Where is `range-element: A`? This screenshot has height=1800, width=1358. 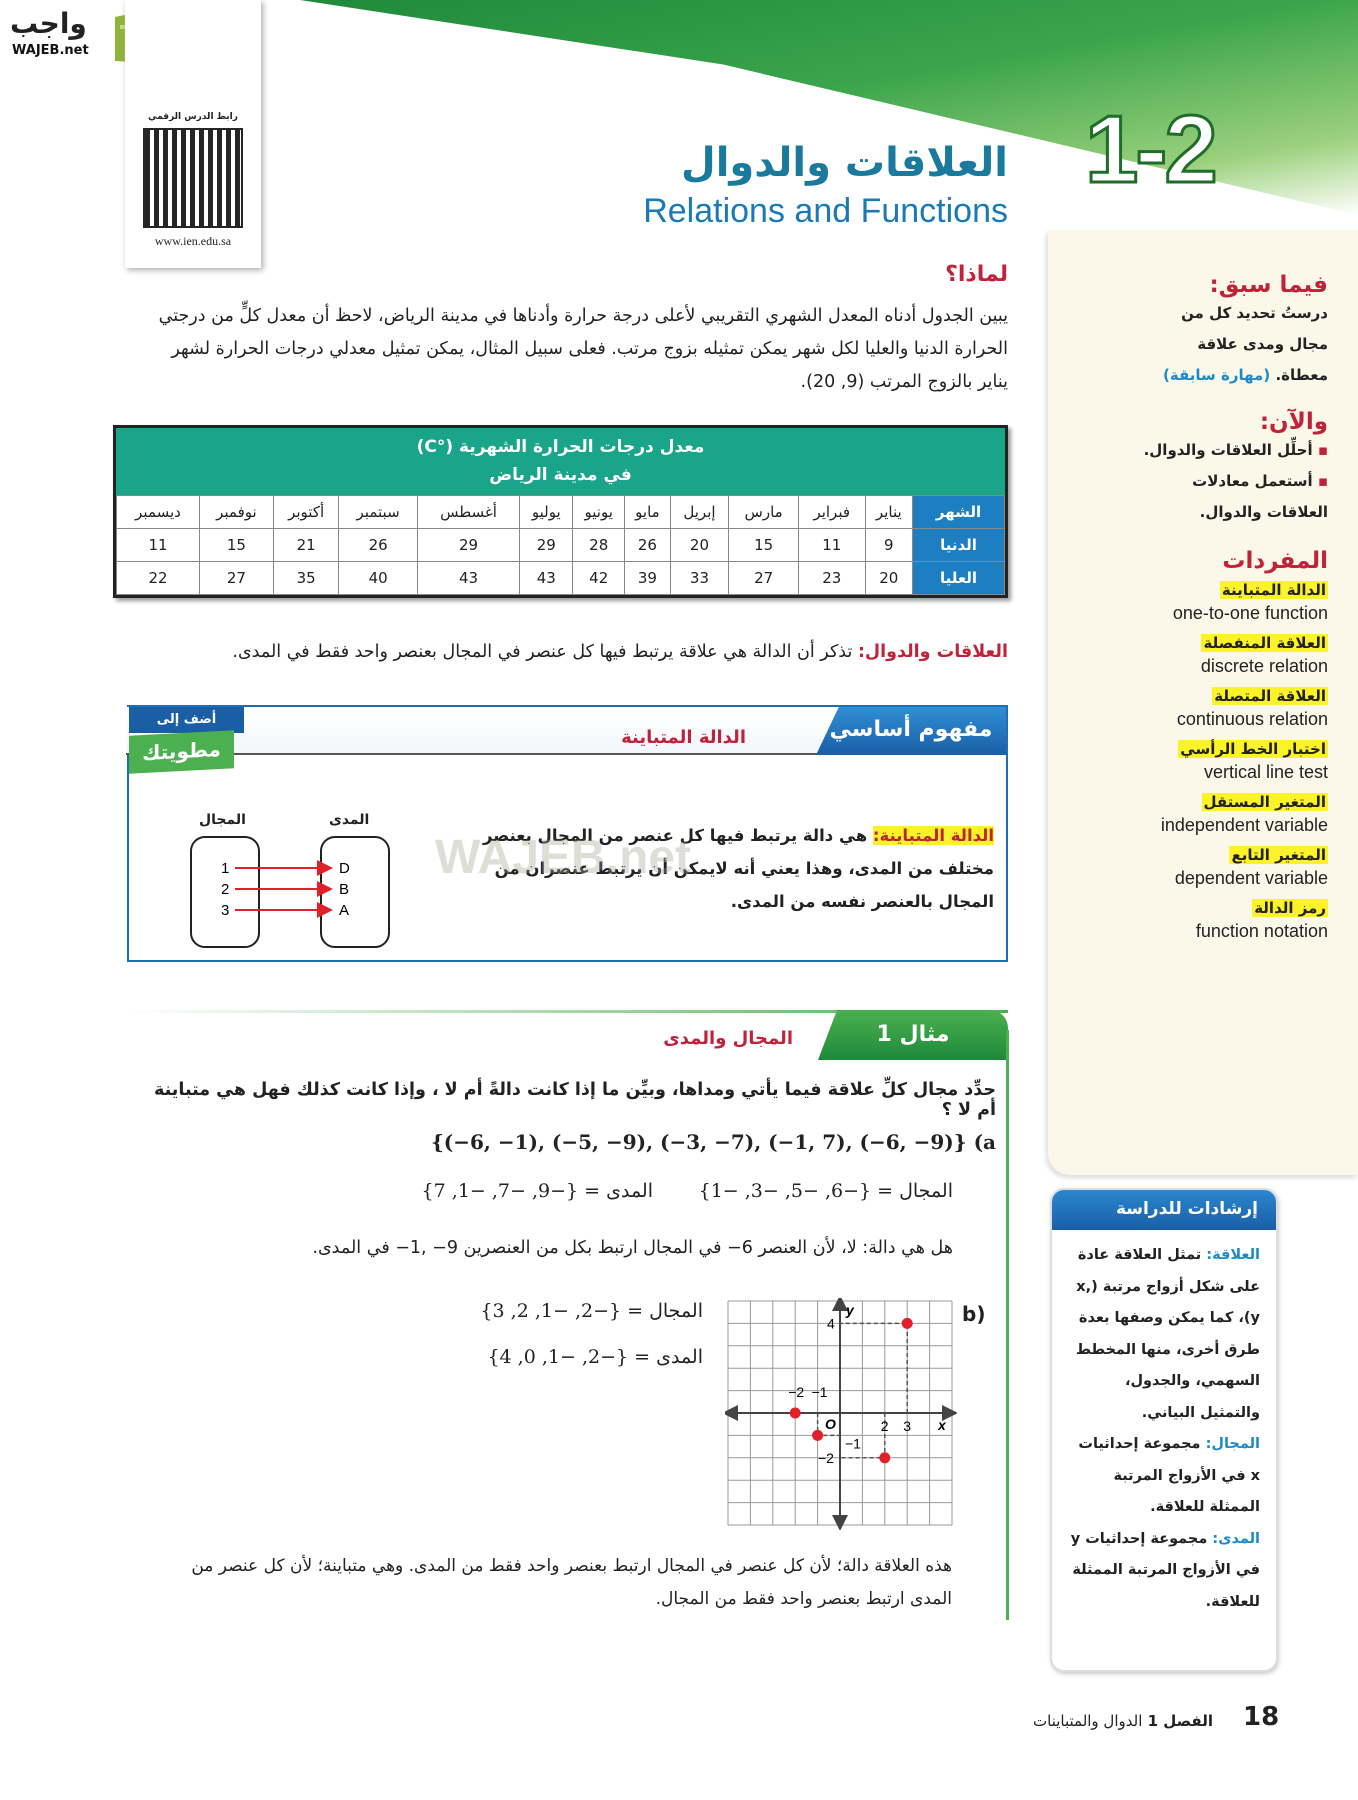 range-element: A is located at coordinates (344, 910).